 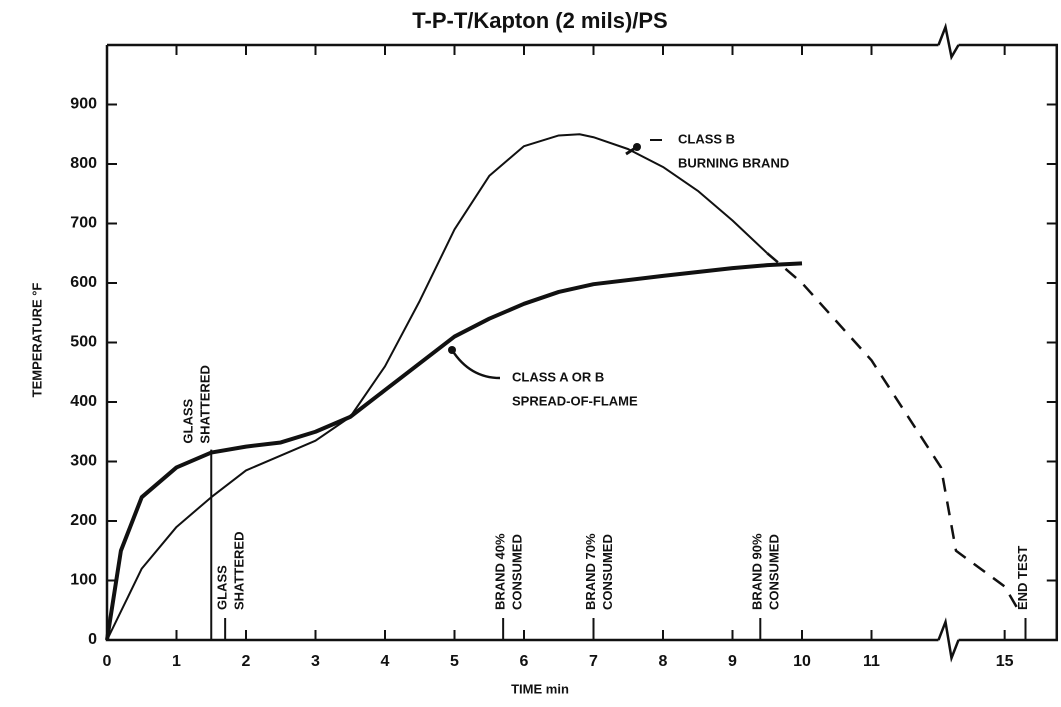 I want to click on x-tick-label: 4, so click(x=385, y=661).